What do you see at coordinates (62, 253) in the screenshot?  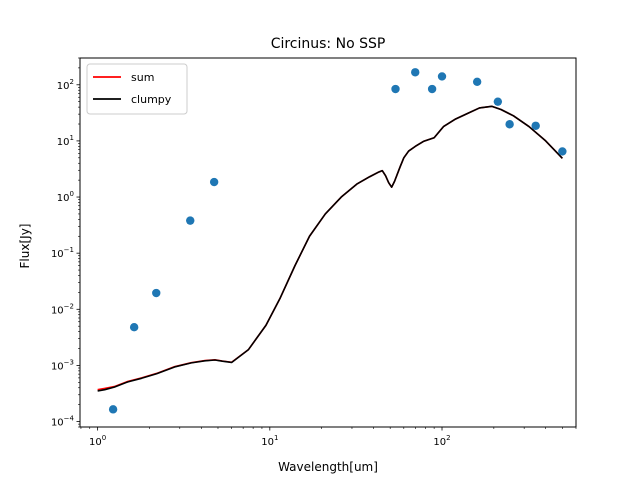 I see `y-tick-label: 10⁻¹` at bounding box center [62, 253].